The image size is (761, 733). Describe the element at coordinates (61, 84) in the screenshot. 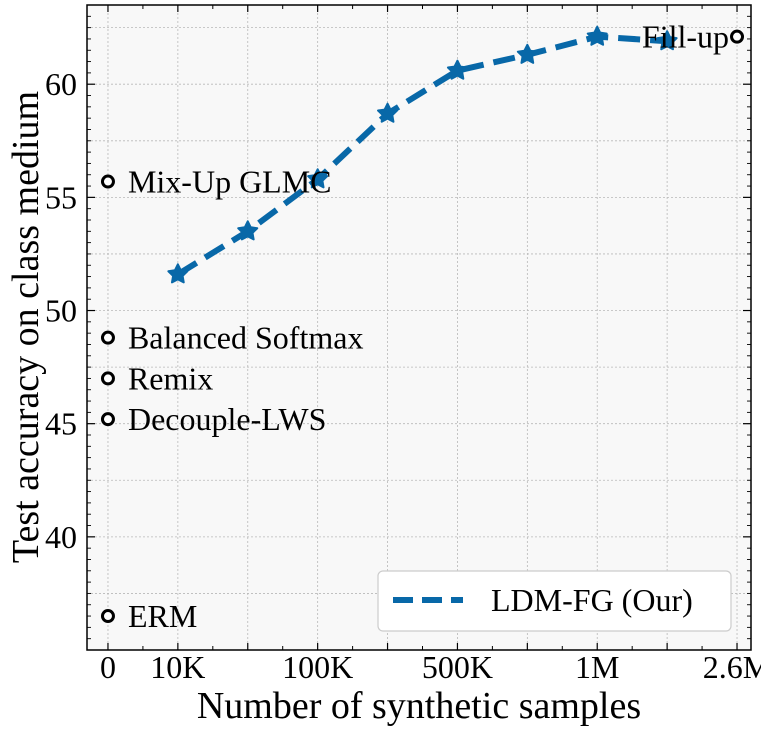

I see `y-tick-label: 60` at that location.